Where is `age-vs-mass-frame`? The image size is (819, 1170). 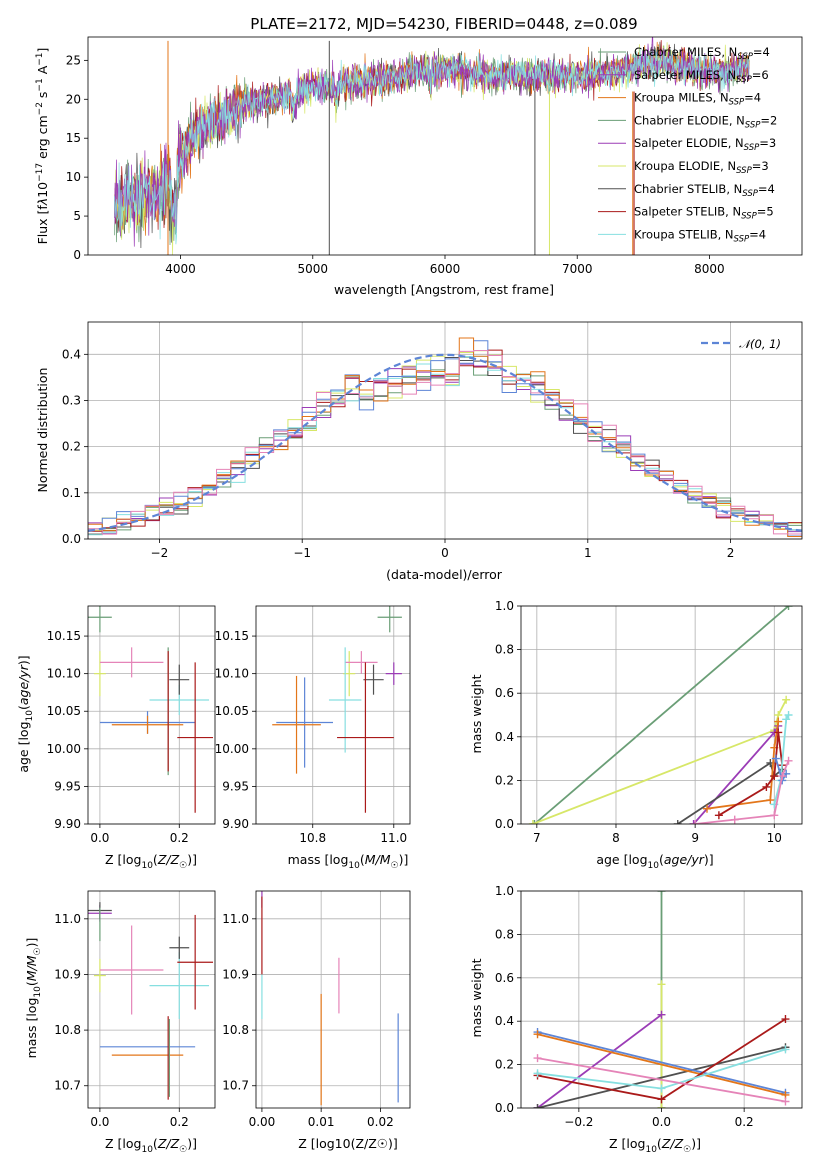
age-vs-mass-frame is located at coordinates (333, 715).